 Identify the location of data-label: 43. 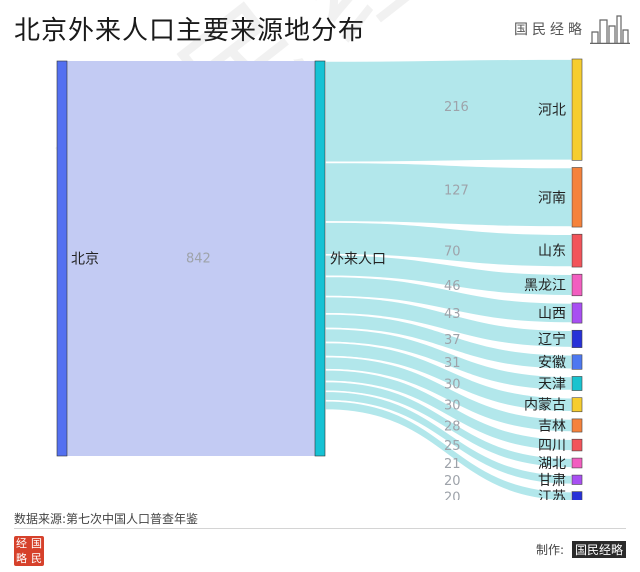
(452, 314).